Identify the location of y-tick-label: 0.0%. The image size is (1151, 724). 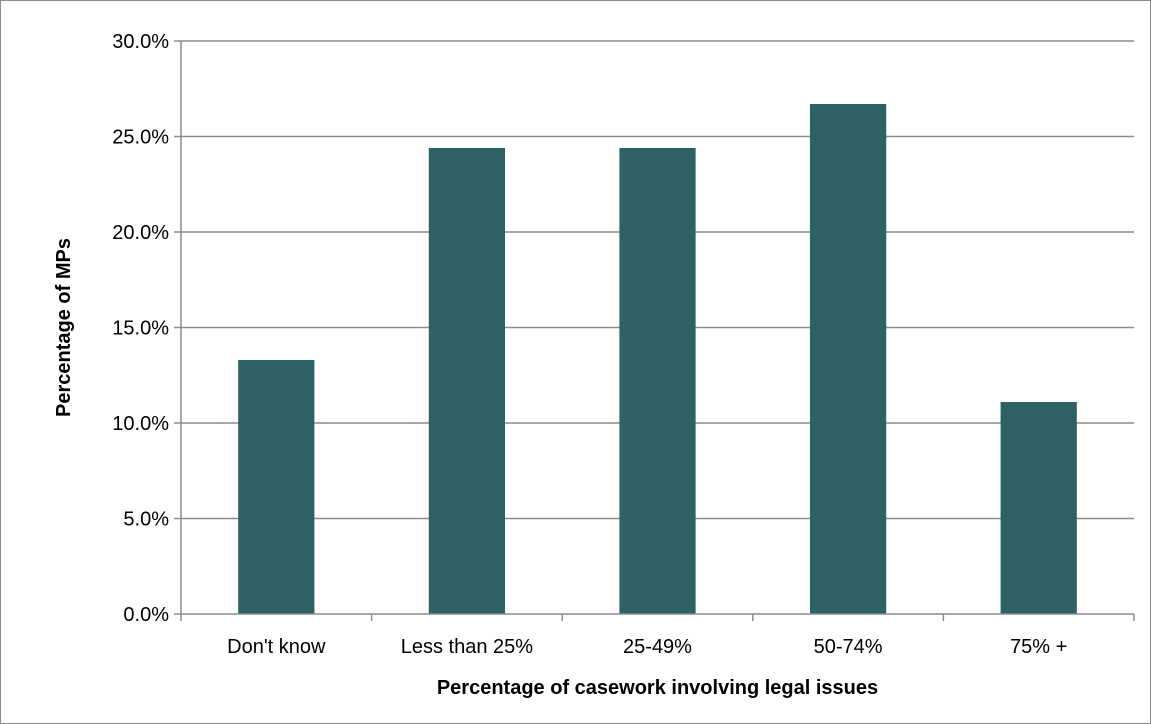
(146, 615).